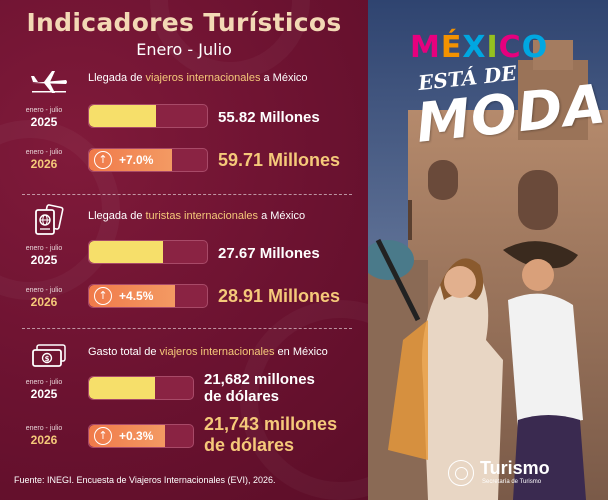  Describe the element at coordinates (279, 296) in the screenshot. I see `value-2026: 28.91 Millones` at that location.